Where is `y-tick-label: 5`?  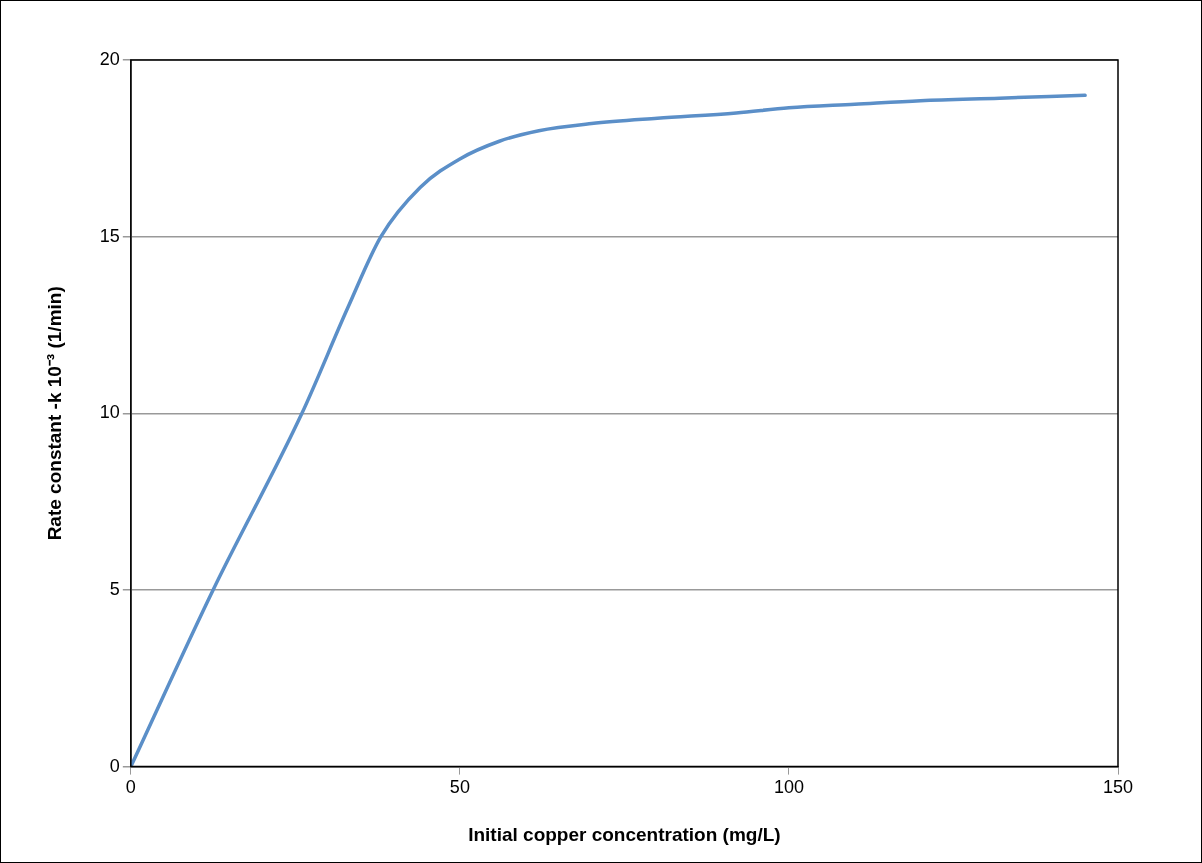
y-tick-label: 5 is located at coordinates (114, 588).